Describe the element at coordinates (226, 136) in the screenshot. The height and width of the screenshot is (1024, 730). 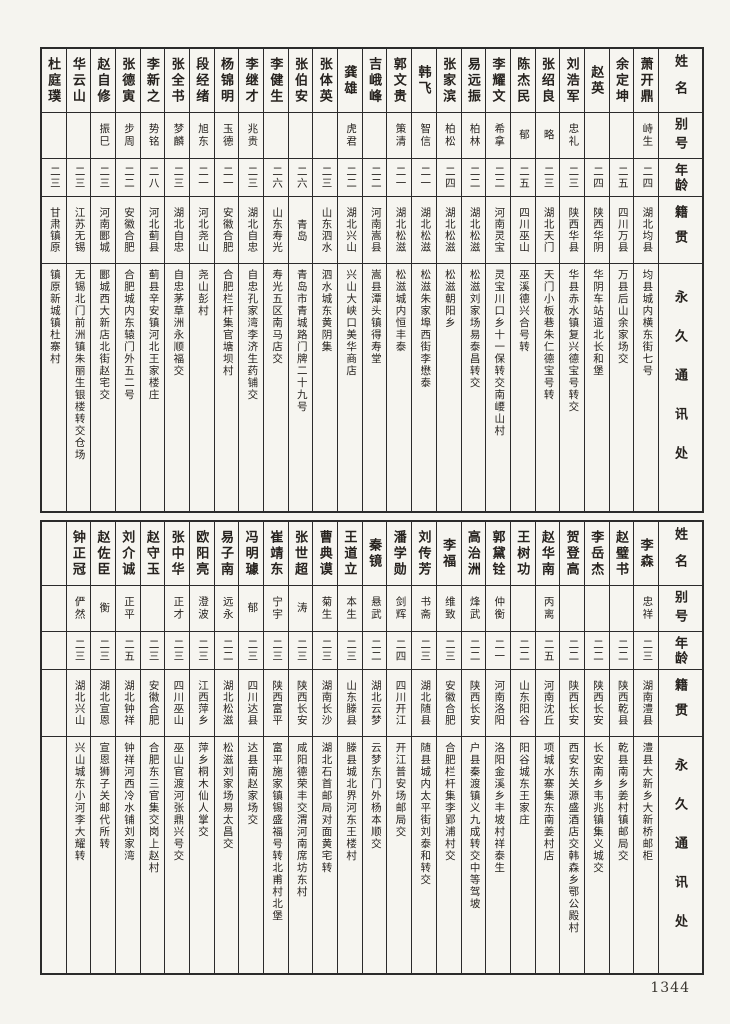
I see `person-alias-cell: 玉德` at that location.